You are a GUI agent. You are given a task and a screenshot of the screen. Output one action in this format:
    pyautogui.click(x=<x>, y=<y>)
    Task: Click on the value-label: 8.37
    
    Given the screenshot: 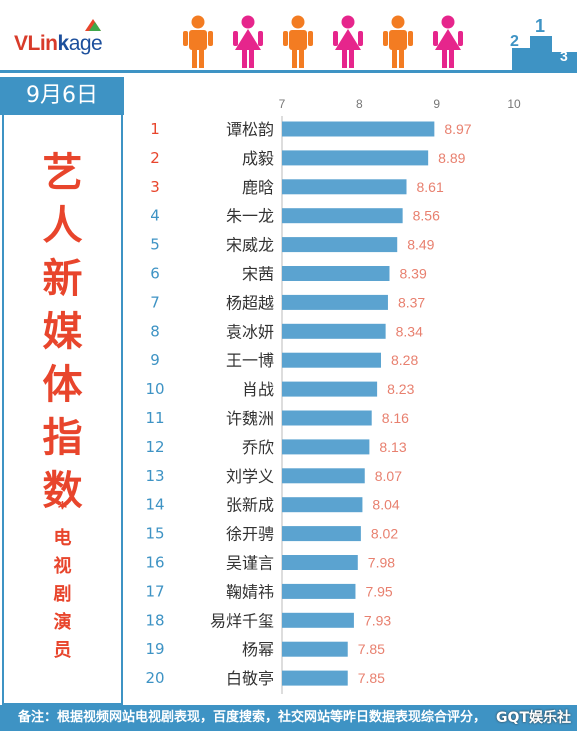 What is the action you would take?
    pyautogui.click(x=411, y=302)
    